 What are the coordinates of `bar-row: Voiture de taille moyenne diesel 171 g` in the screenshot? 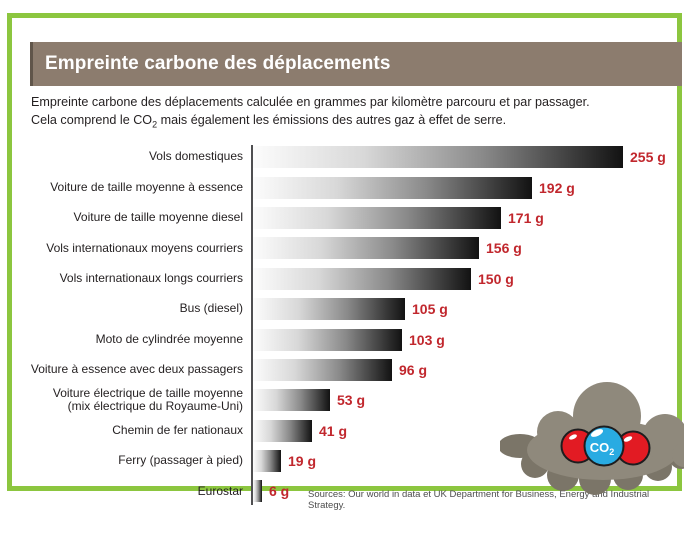 It's located at (354, 218).